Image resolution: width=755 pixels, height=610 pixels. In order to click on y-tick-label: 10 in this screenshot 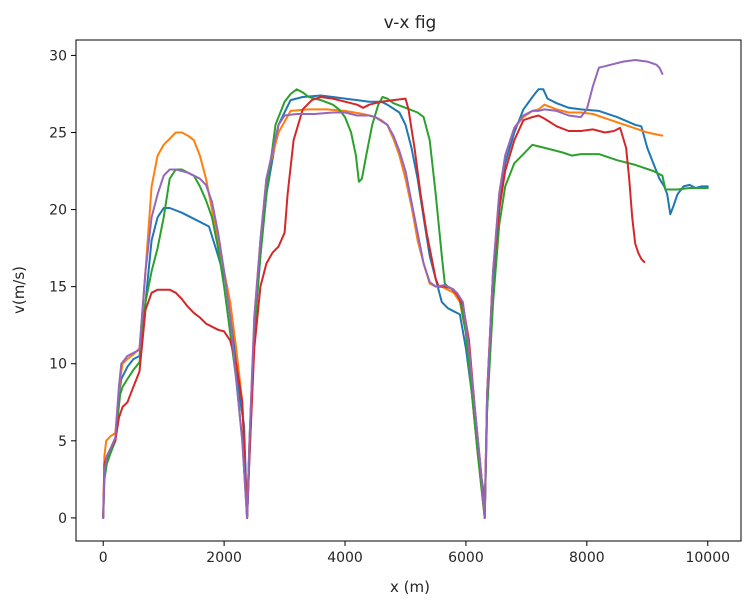, I will do `click(58, 365)`.